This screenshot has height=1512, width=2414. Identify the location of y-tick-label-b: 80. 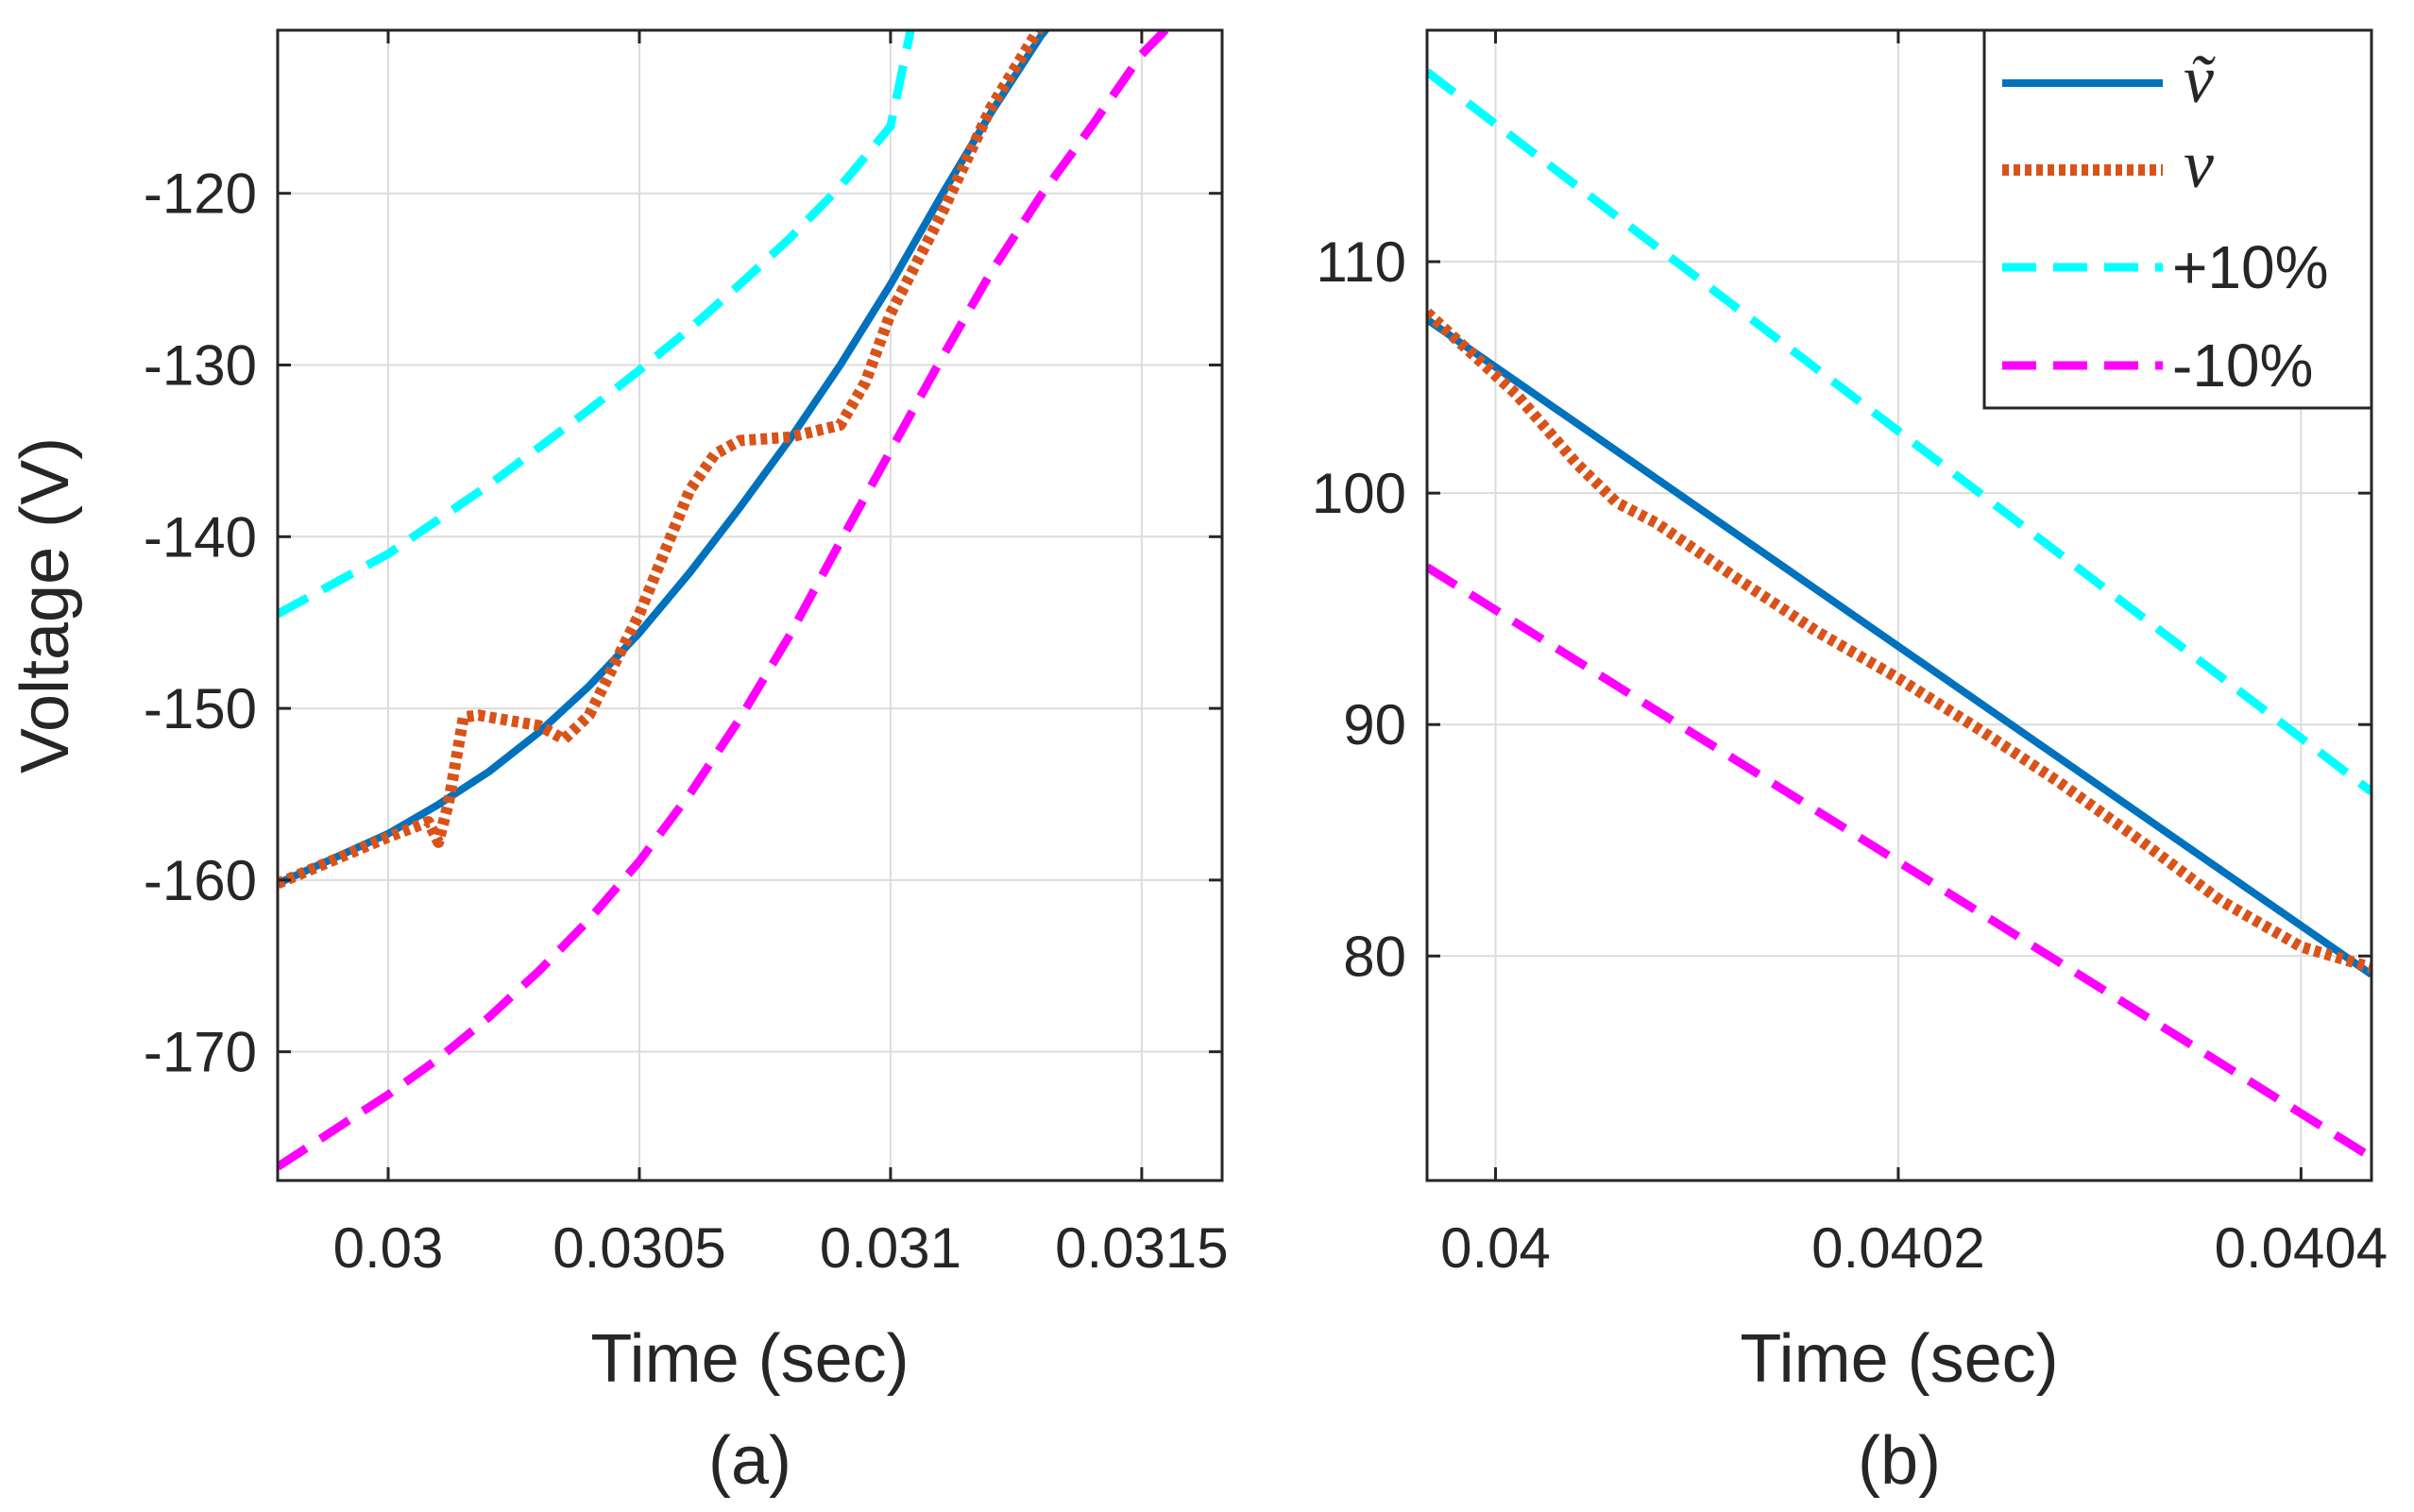
(1374, 956).